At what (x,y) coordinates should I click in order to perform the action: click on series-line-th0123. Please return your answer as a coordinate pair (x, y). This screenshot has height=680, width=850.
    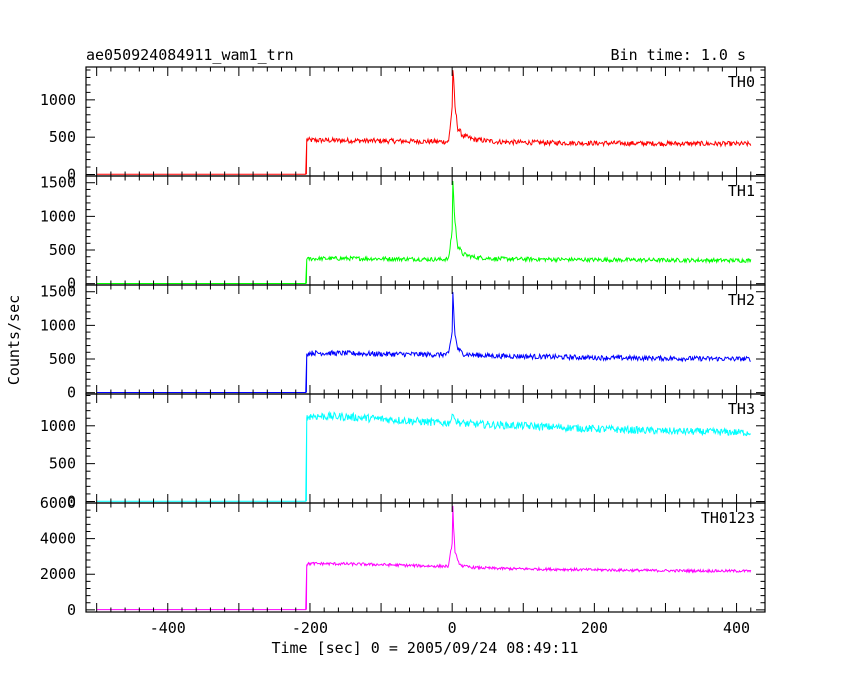
    Looking at the image, I should click on (424, 558).